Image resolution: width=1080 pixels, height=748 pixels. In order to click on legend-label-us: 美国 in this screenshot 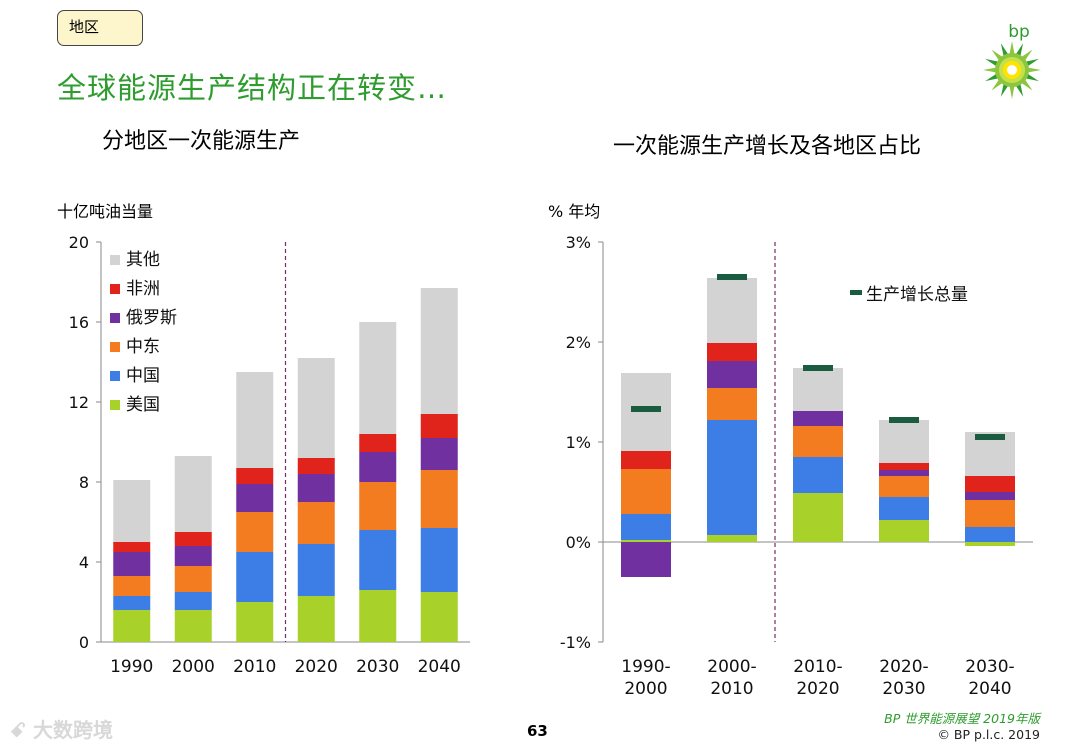, I will do `click(143, 405)`.